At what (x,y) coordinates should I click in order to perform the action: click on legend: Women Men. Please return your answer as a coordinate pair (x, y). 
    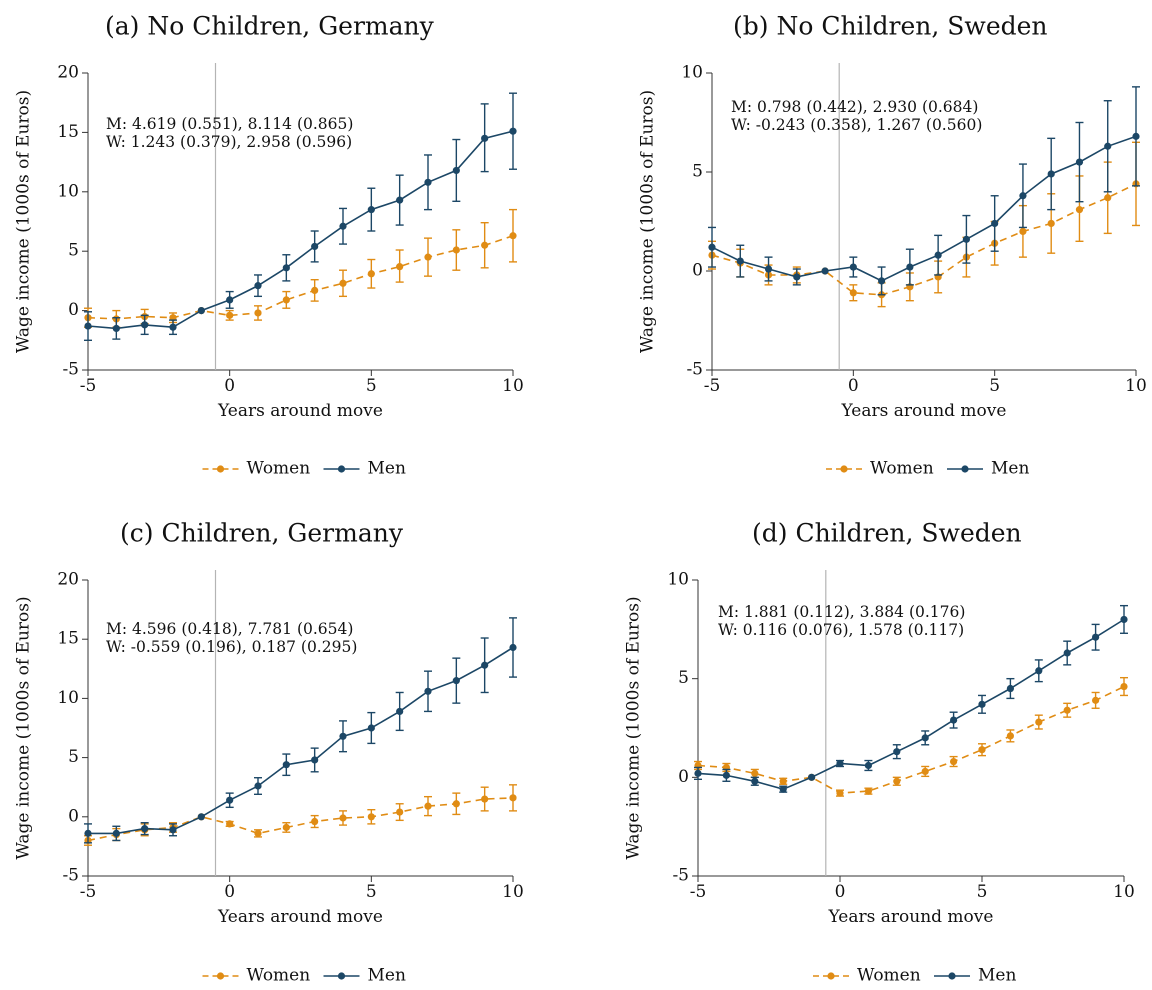
    Looking at the image, I should click on (304, 469).